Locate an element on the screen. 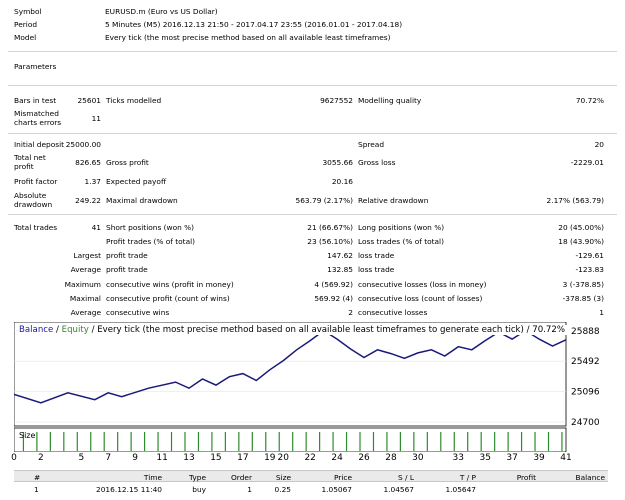  ticks-label: Ticks modelled is located at coordinates (134, 100).